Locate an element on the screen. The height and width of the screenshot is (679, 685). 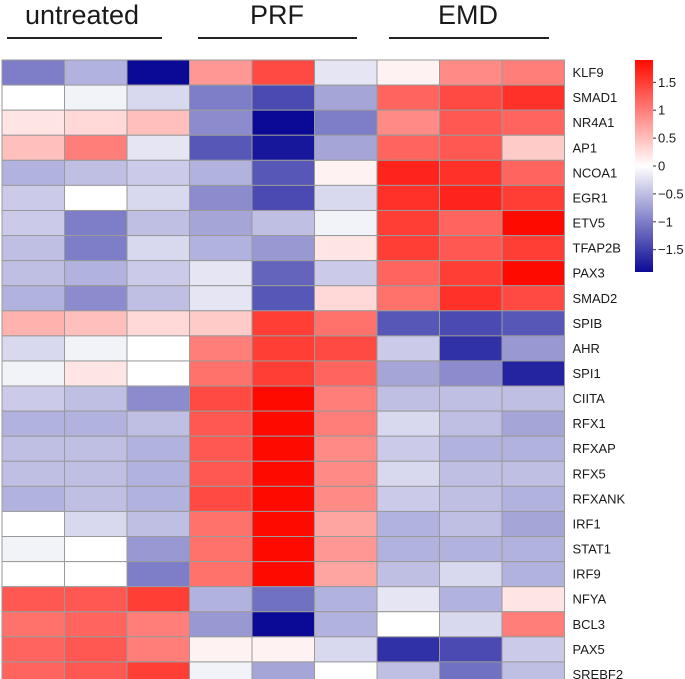
gene-label: TFAP2B is located at coordinates (597, 248).